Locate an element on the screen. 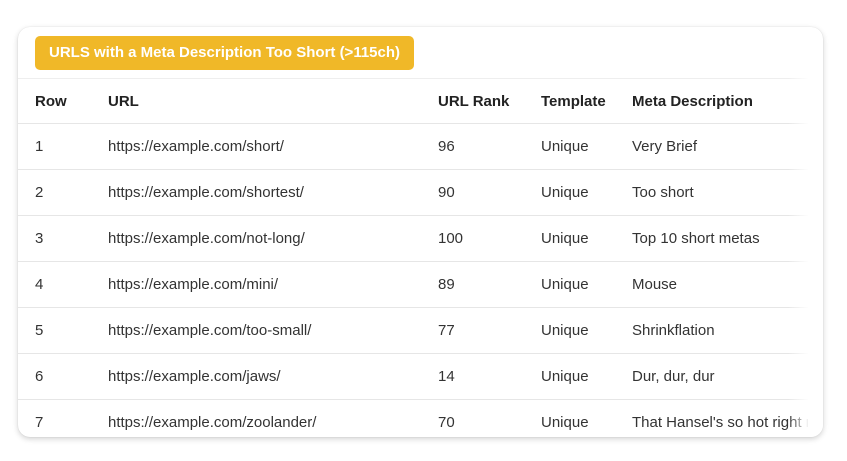  table-cell: Too short is located at coordinates (720, 192).